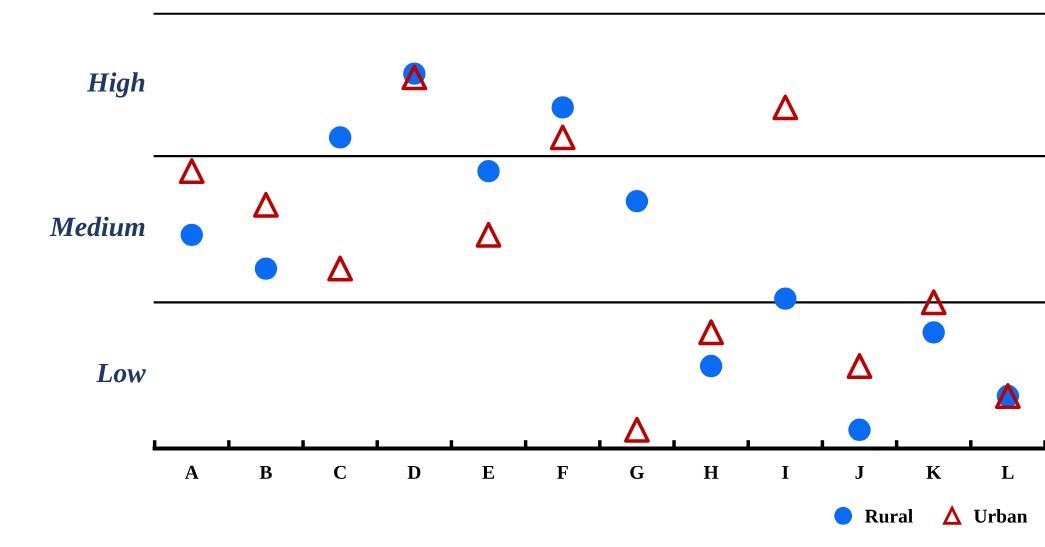 The image size is (1045, 547). Describe the element at coordinates (859, 472) in the screenshot. I see `x-tick-label: J` at that location.